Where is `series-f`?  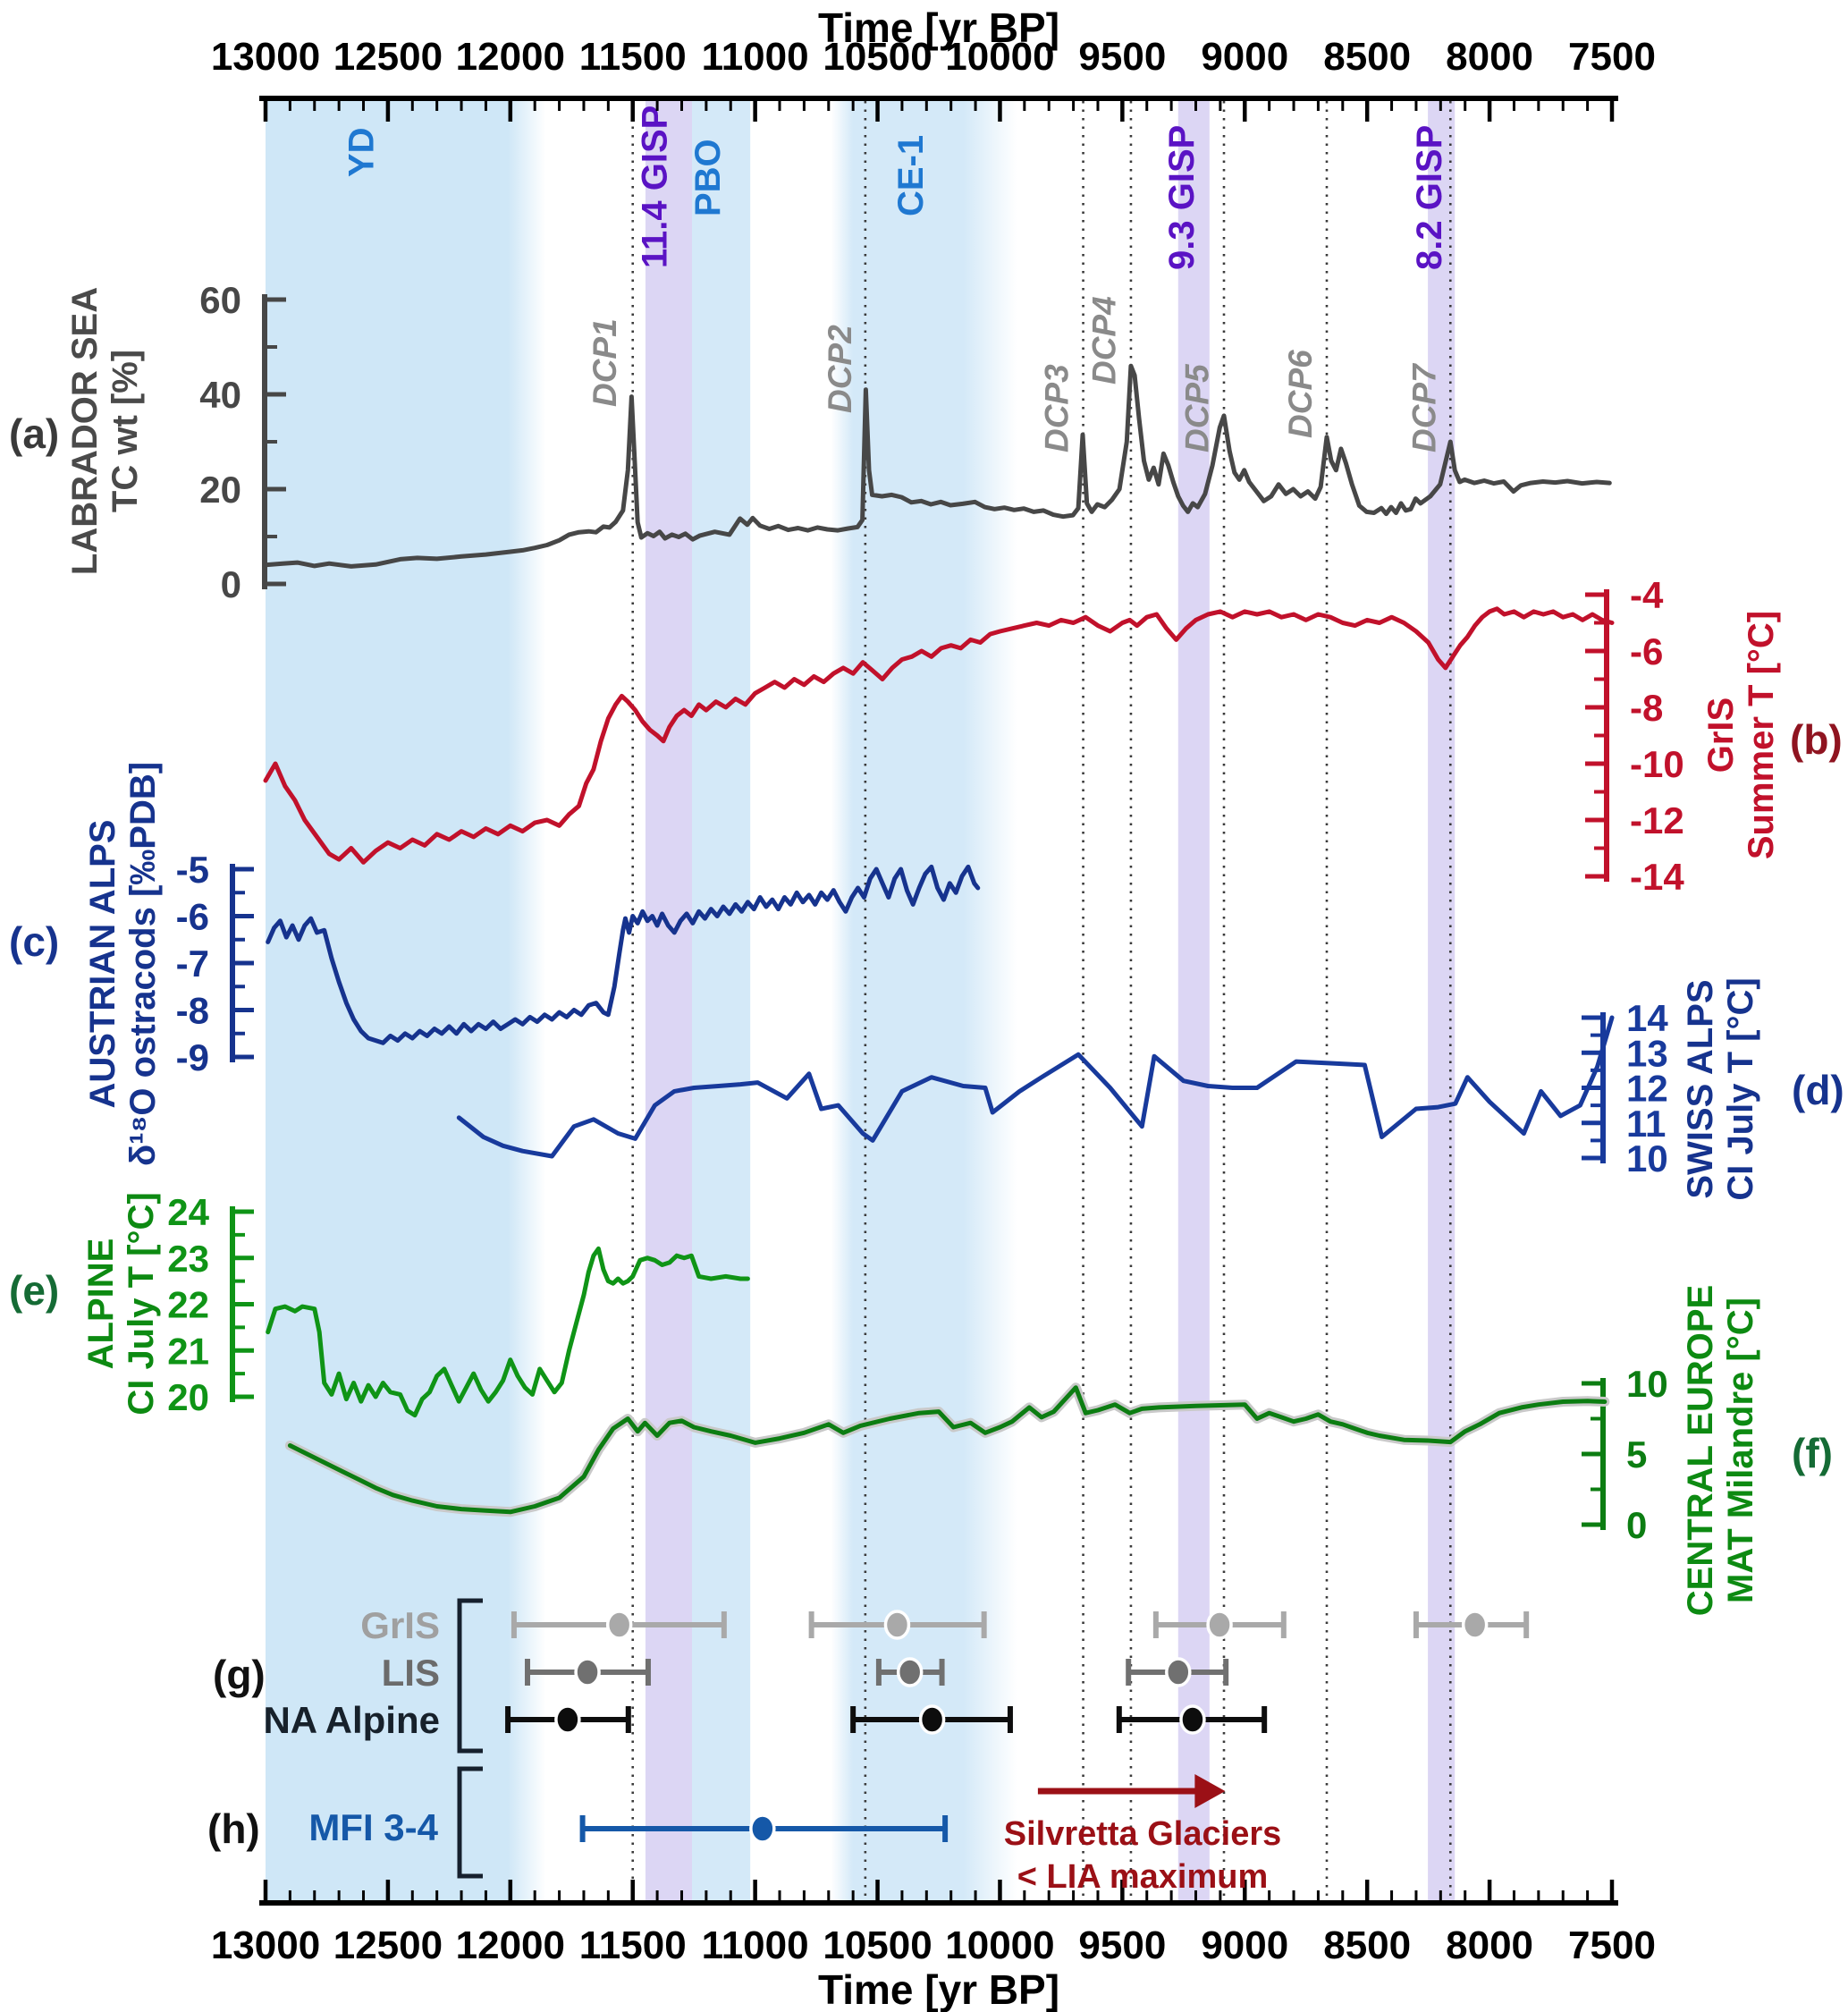
series-f is located at coordinates (947, 1450).